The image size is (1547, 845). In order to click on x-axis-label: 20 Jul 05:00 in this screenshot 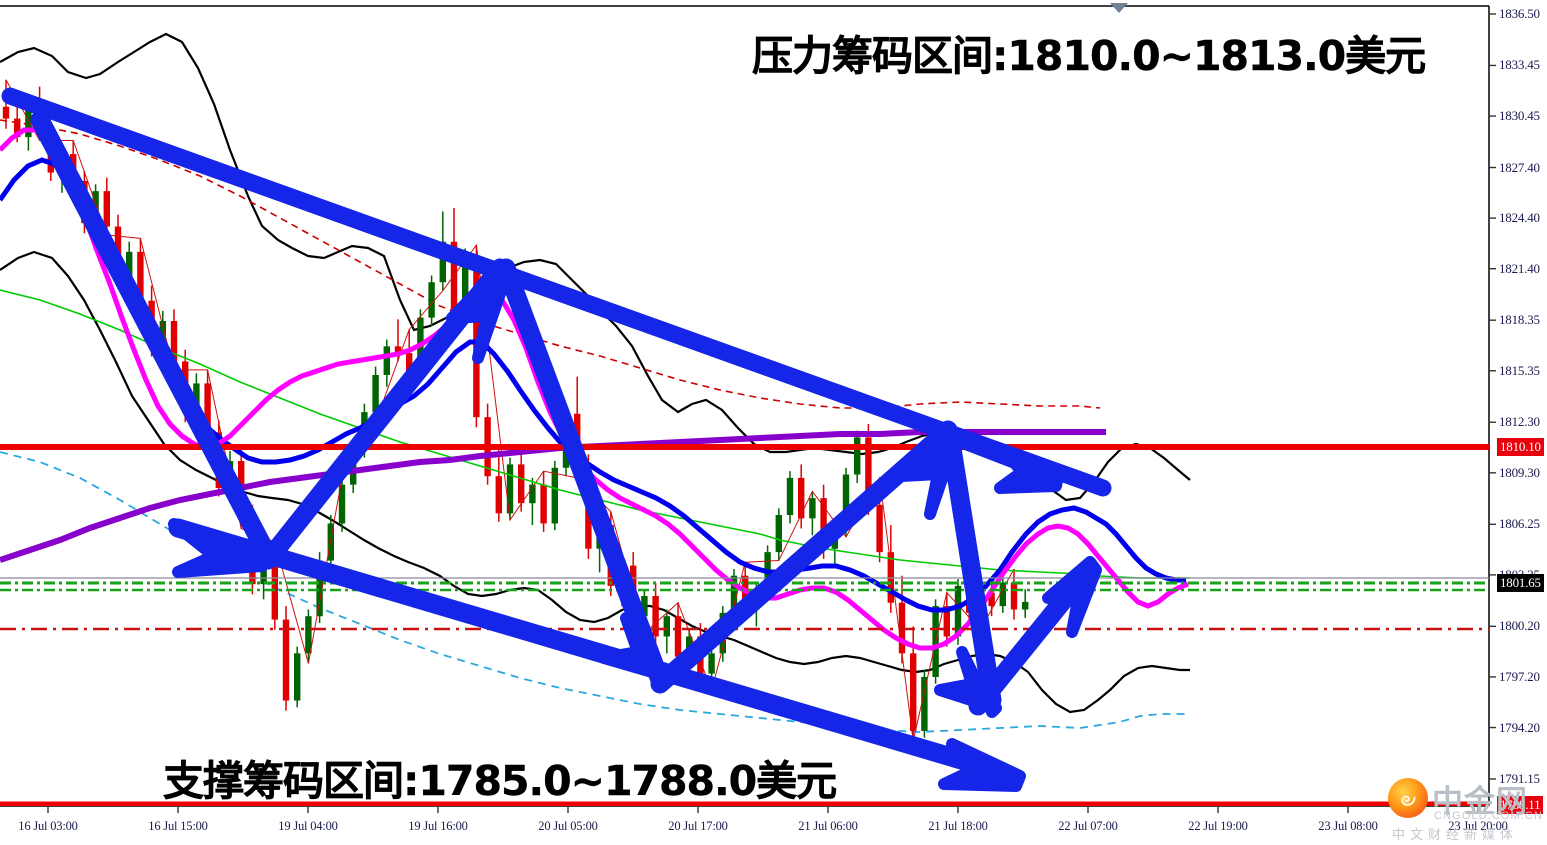, I will do `click(568, 826)`.